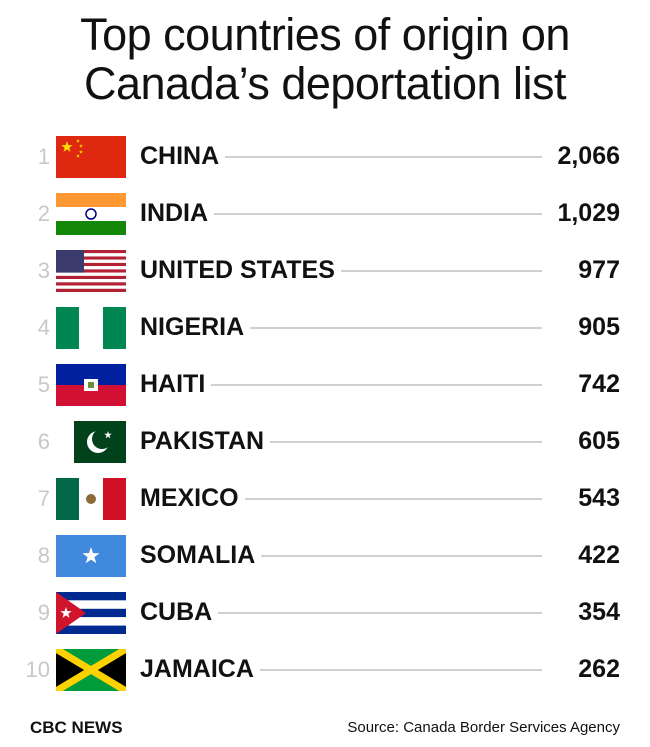 The width and height of the screenshot is (650, 747). What do you see at coordinates (43, 213) in the screenshot?
I see `rank: 2` at bounding box center [43, 213].